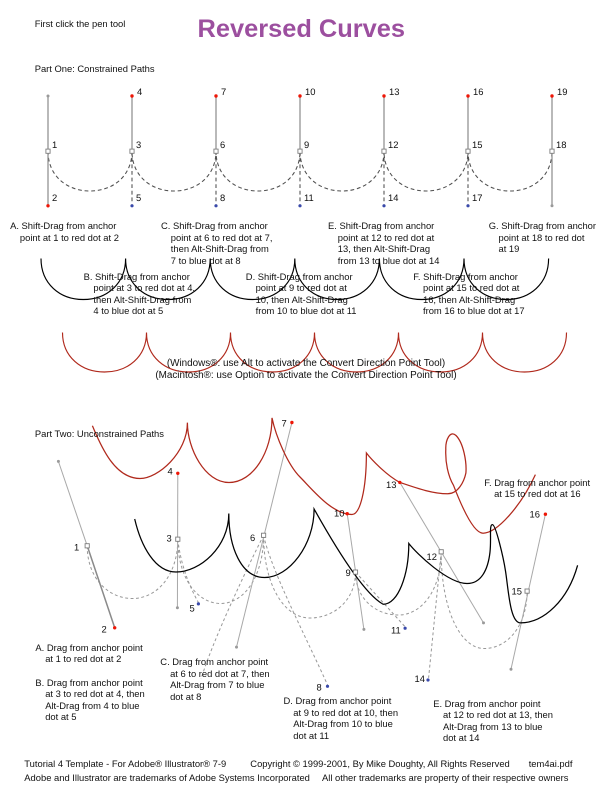  What do you see at coordinates (477, 197) in the screenshot?
I see `svg-text: 17` at bounding box center [477, 197].